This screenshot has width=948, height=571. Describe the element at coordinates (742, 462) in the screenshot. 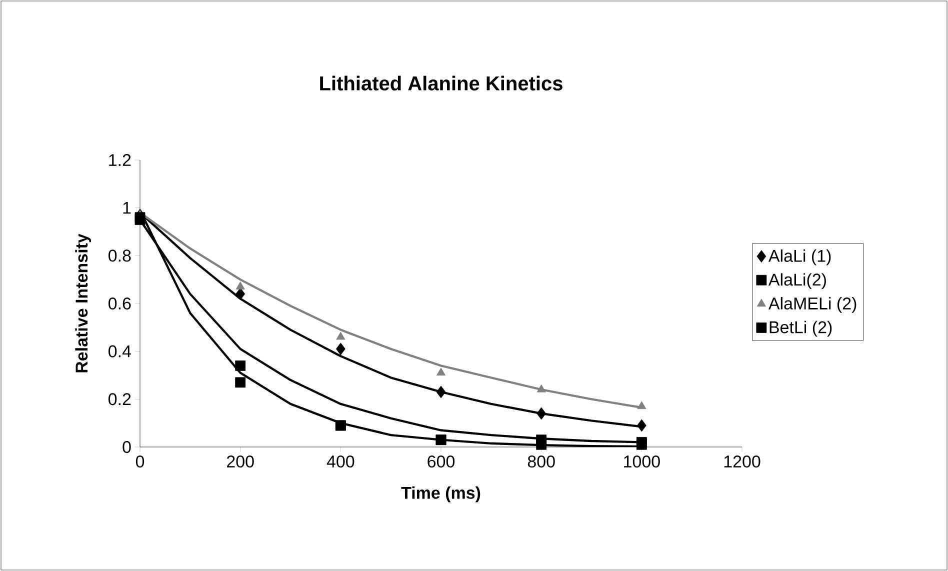

I see `x-tick-label: 1200` at that location.